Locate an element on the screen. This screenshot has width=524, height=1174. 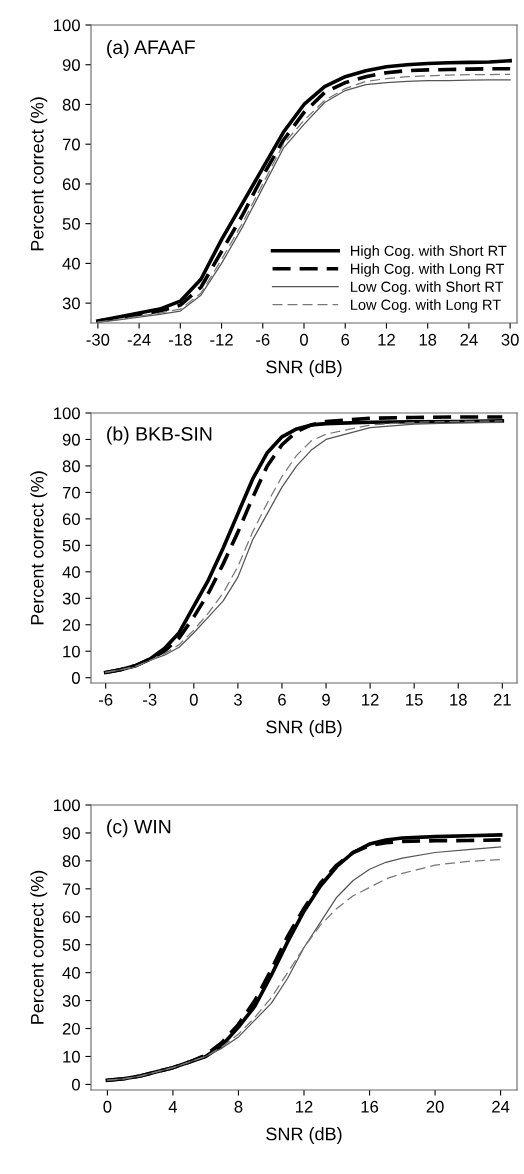
x-tick-label: 9 is located at coordinates (326, 699).